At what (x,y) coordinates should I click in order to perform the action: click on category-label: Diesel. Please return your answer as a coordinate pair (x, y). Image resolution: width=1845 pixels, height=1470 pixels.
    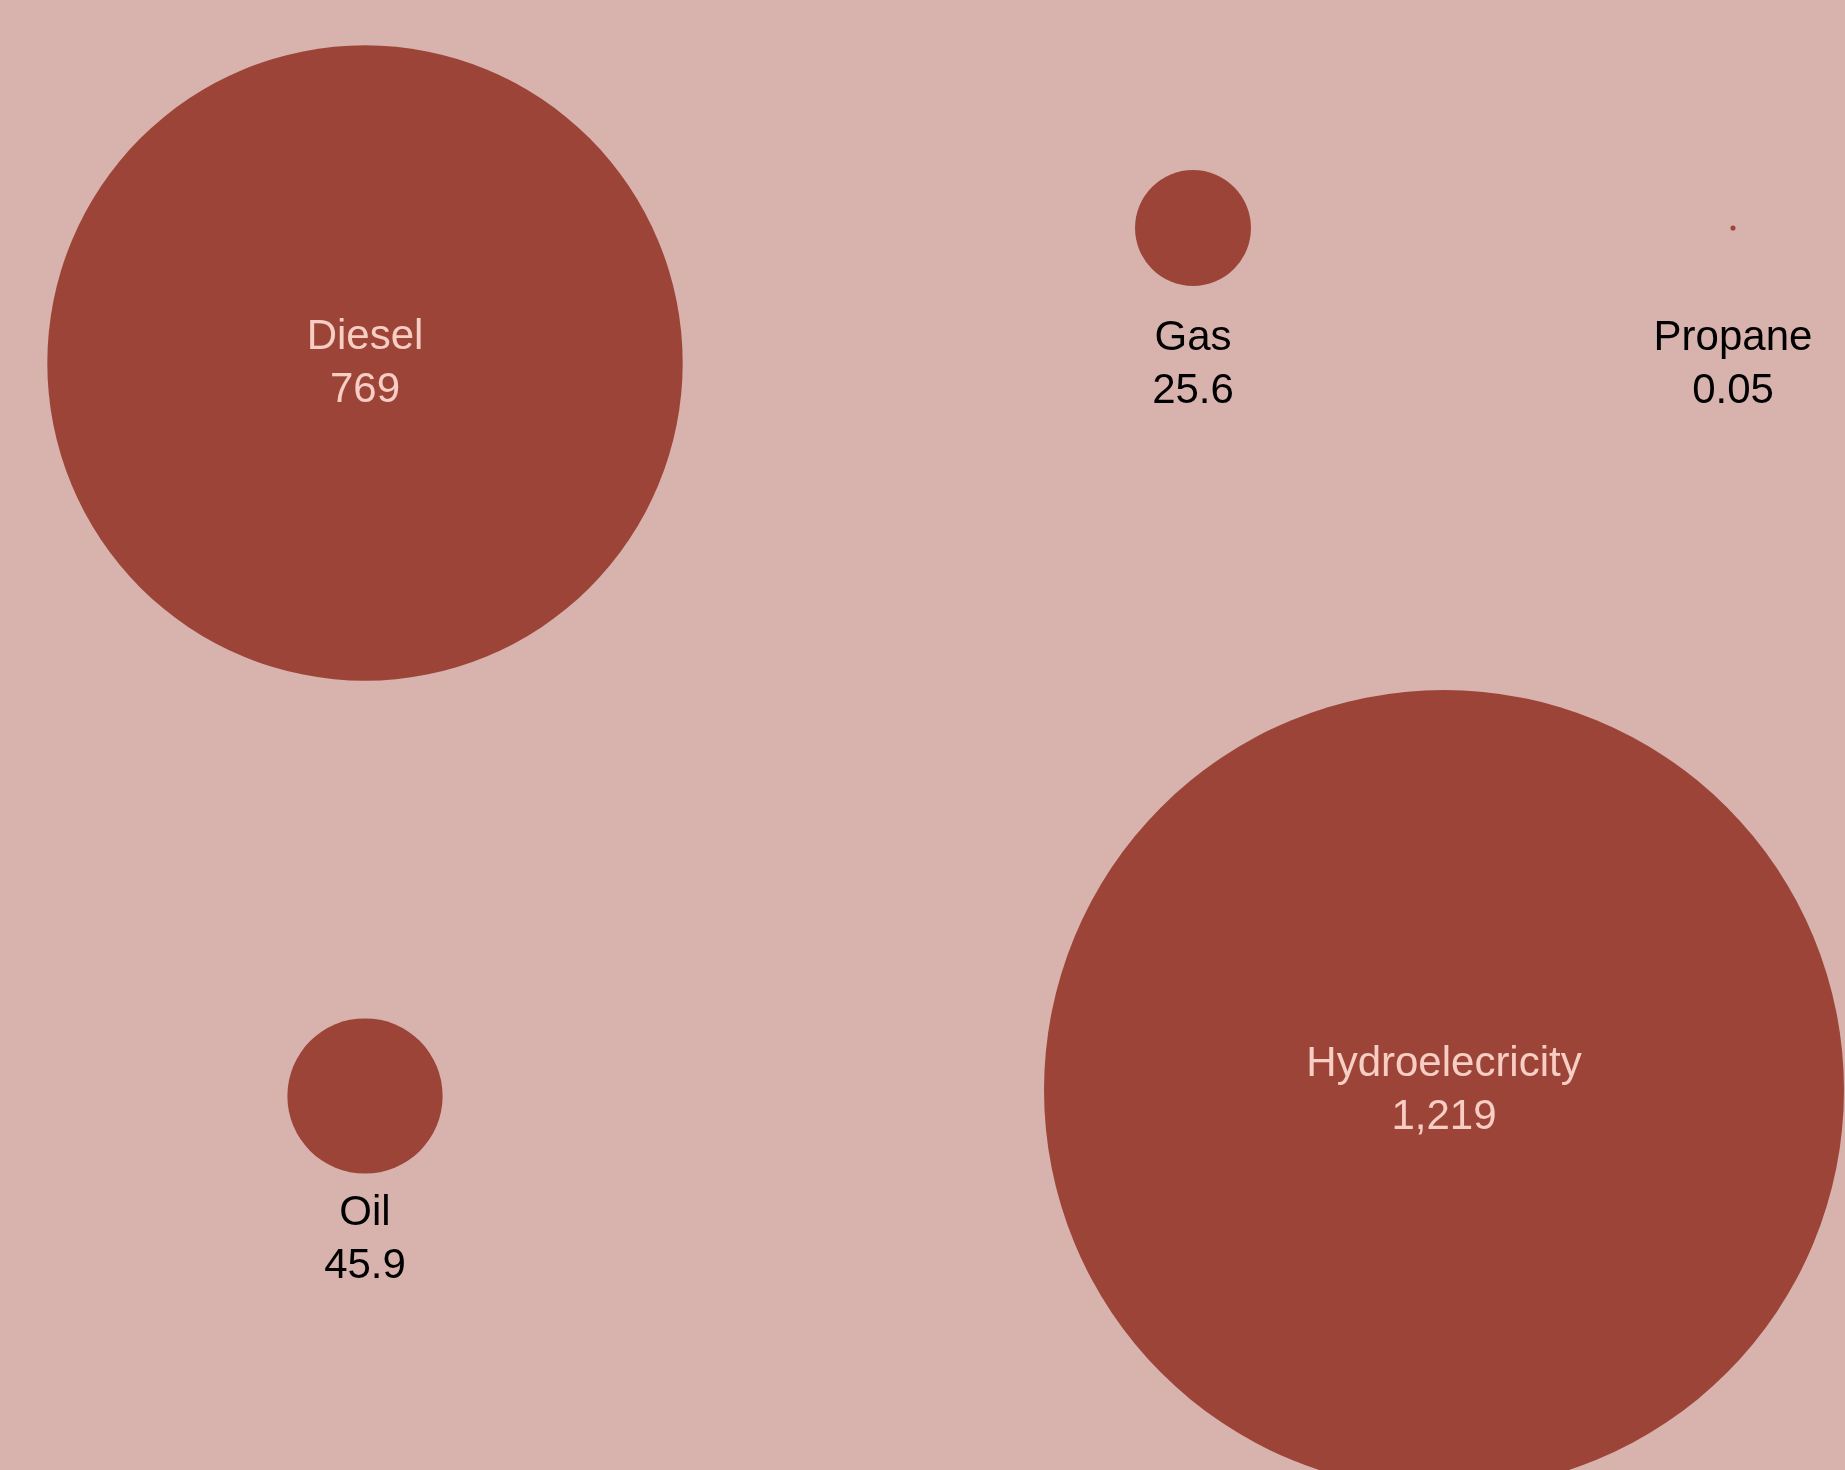
    Looking at the image, I should click on (365, 334).